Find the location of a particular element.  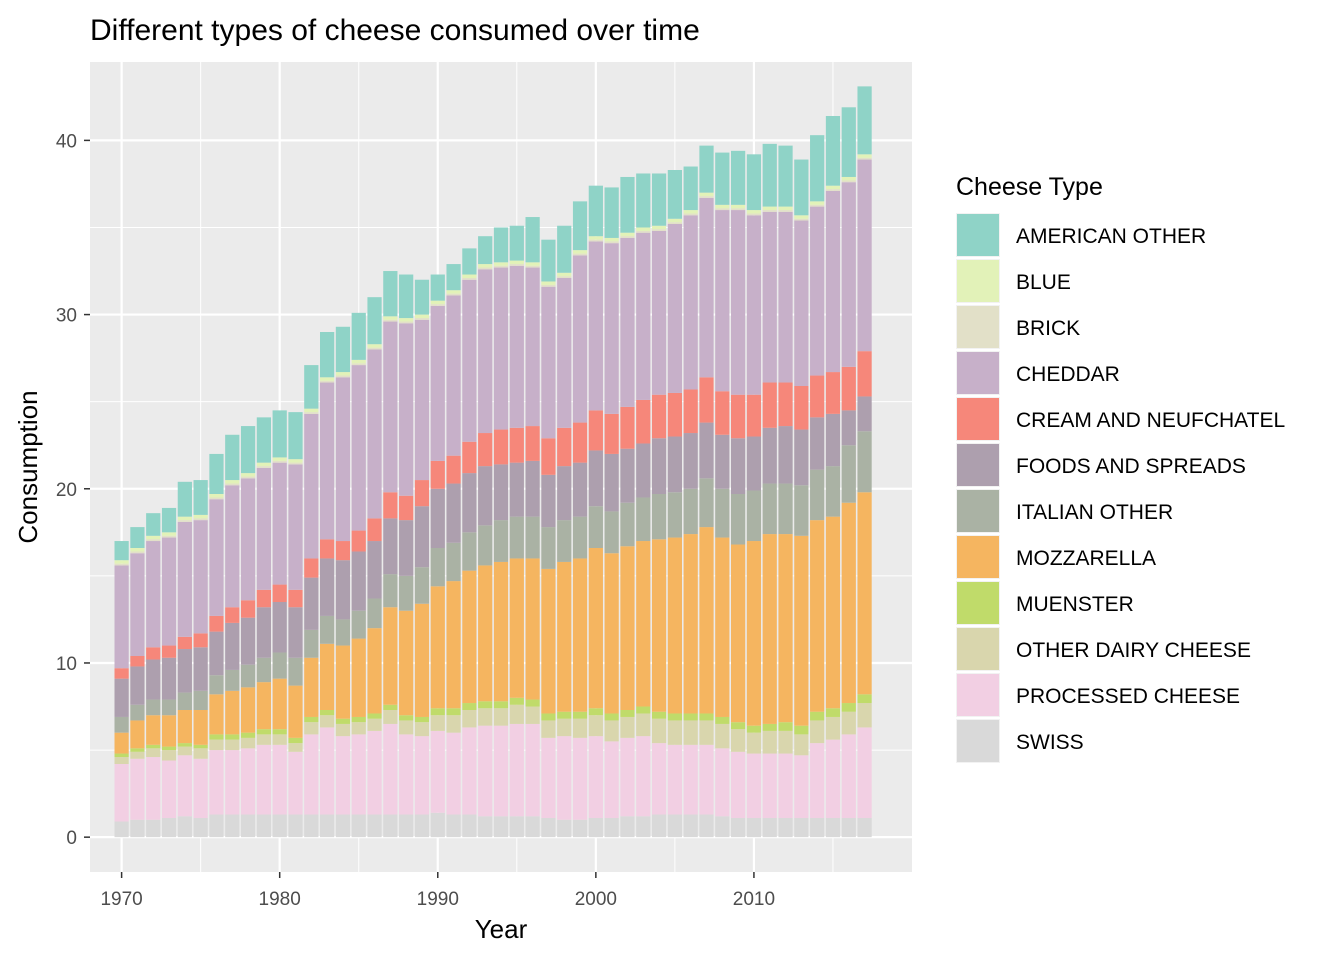

legend-title: Cheese Type is located at coordinates (1029, 187).